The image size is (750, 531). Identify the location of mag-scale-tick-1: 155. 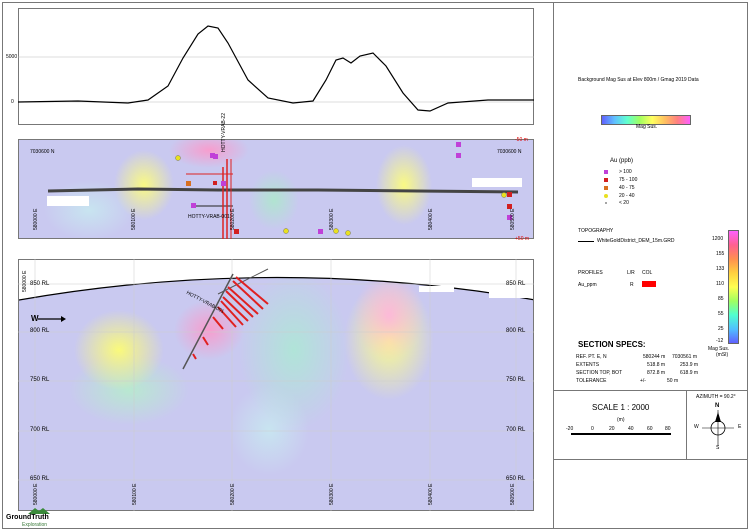
(720, 254).